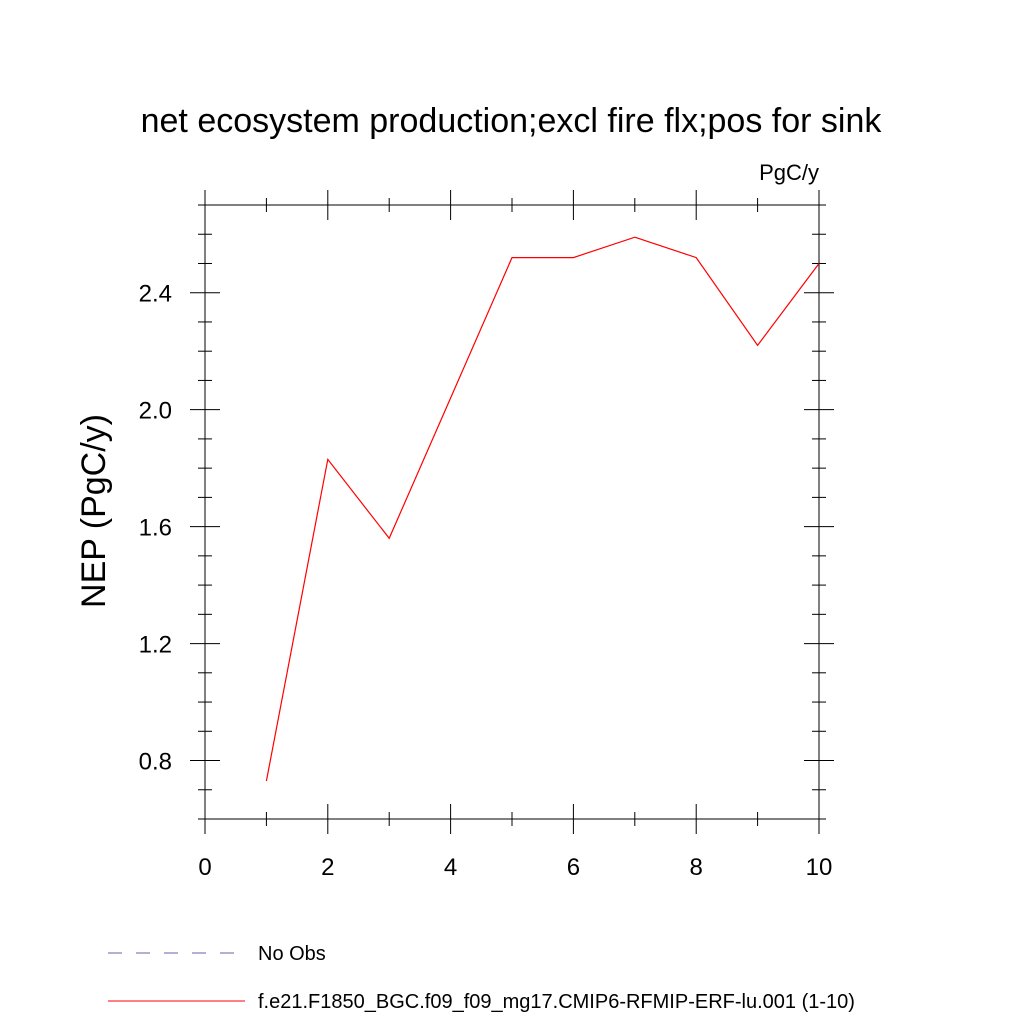 The image size is (1024, 1024). I want to click on x-tick-label: 2, so click(327, 867).